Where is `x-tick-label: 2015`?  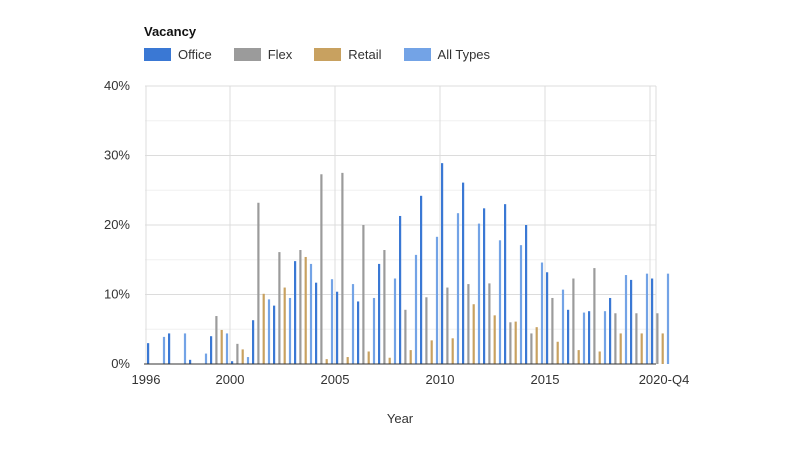 x-tick-label: 2015 is located at coordinates (545, 379).